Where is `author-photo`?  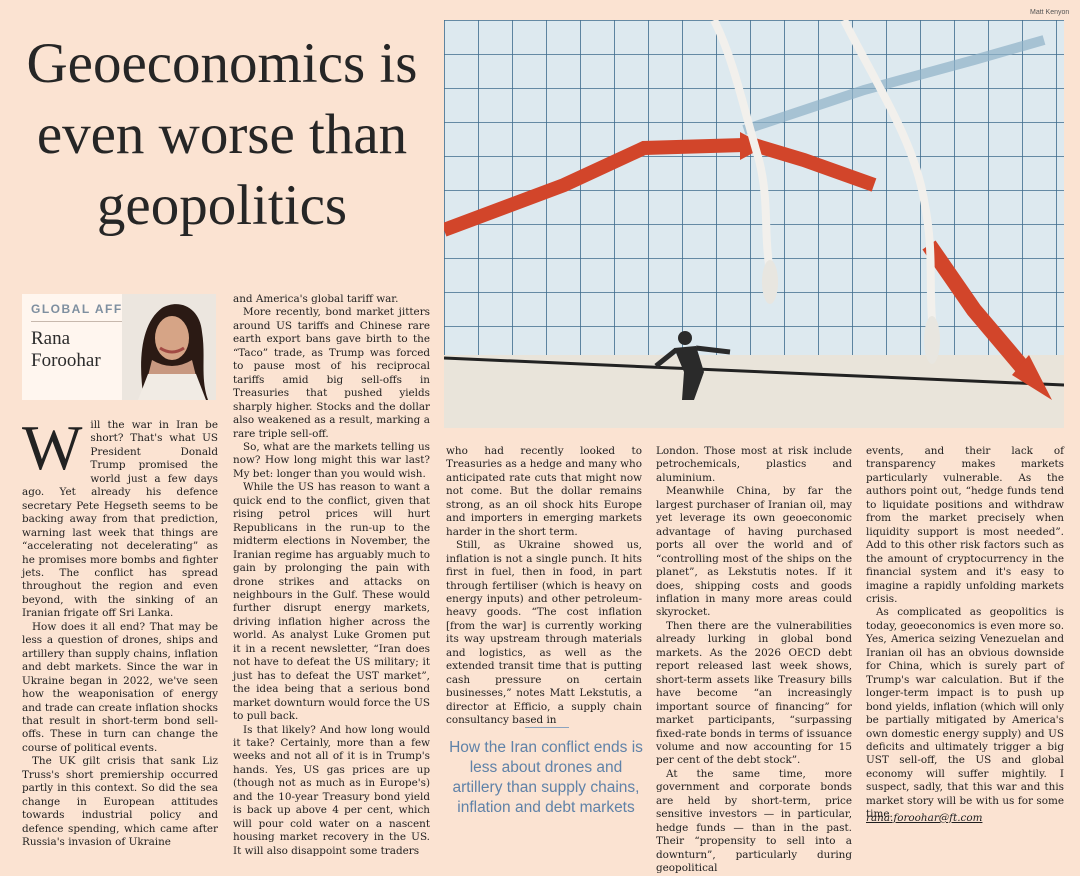
author-photo is located at coordinates (169, 347).